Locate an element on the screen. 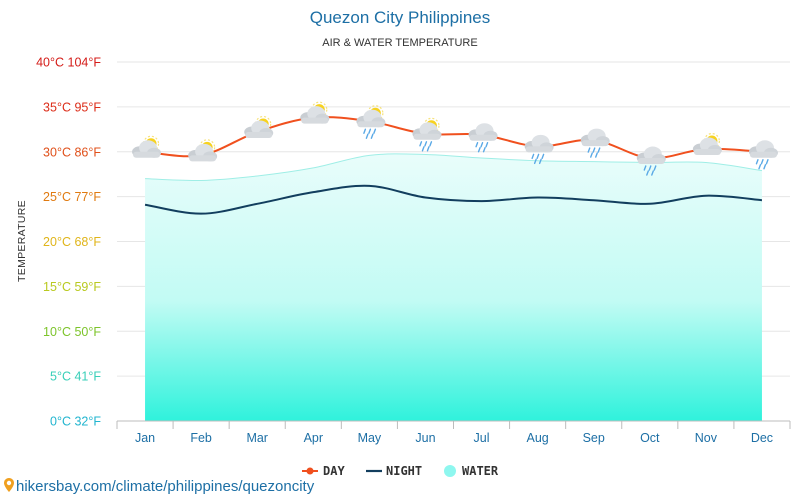 Image resolution: width=800 pixels, height=500 pixels. y-axis-label: TEMPERATURE is located at coordinates (22, 241).